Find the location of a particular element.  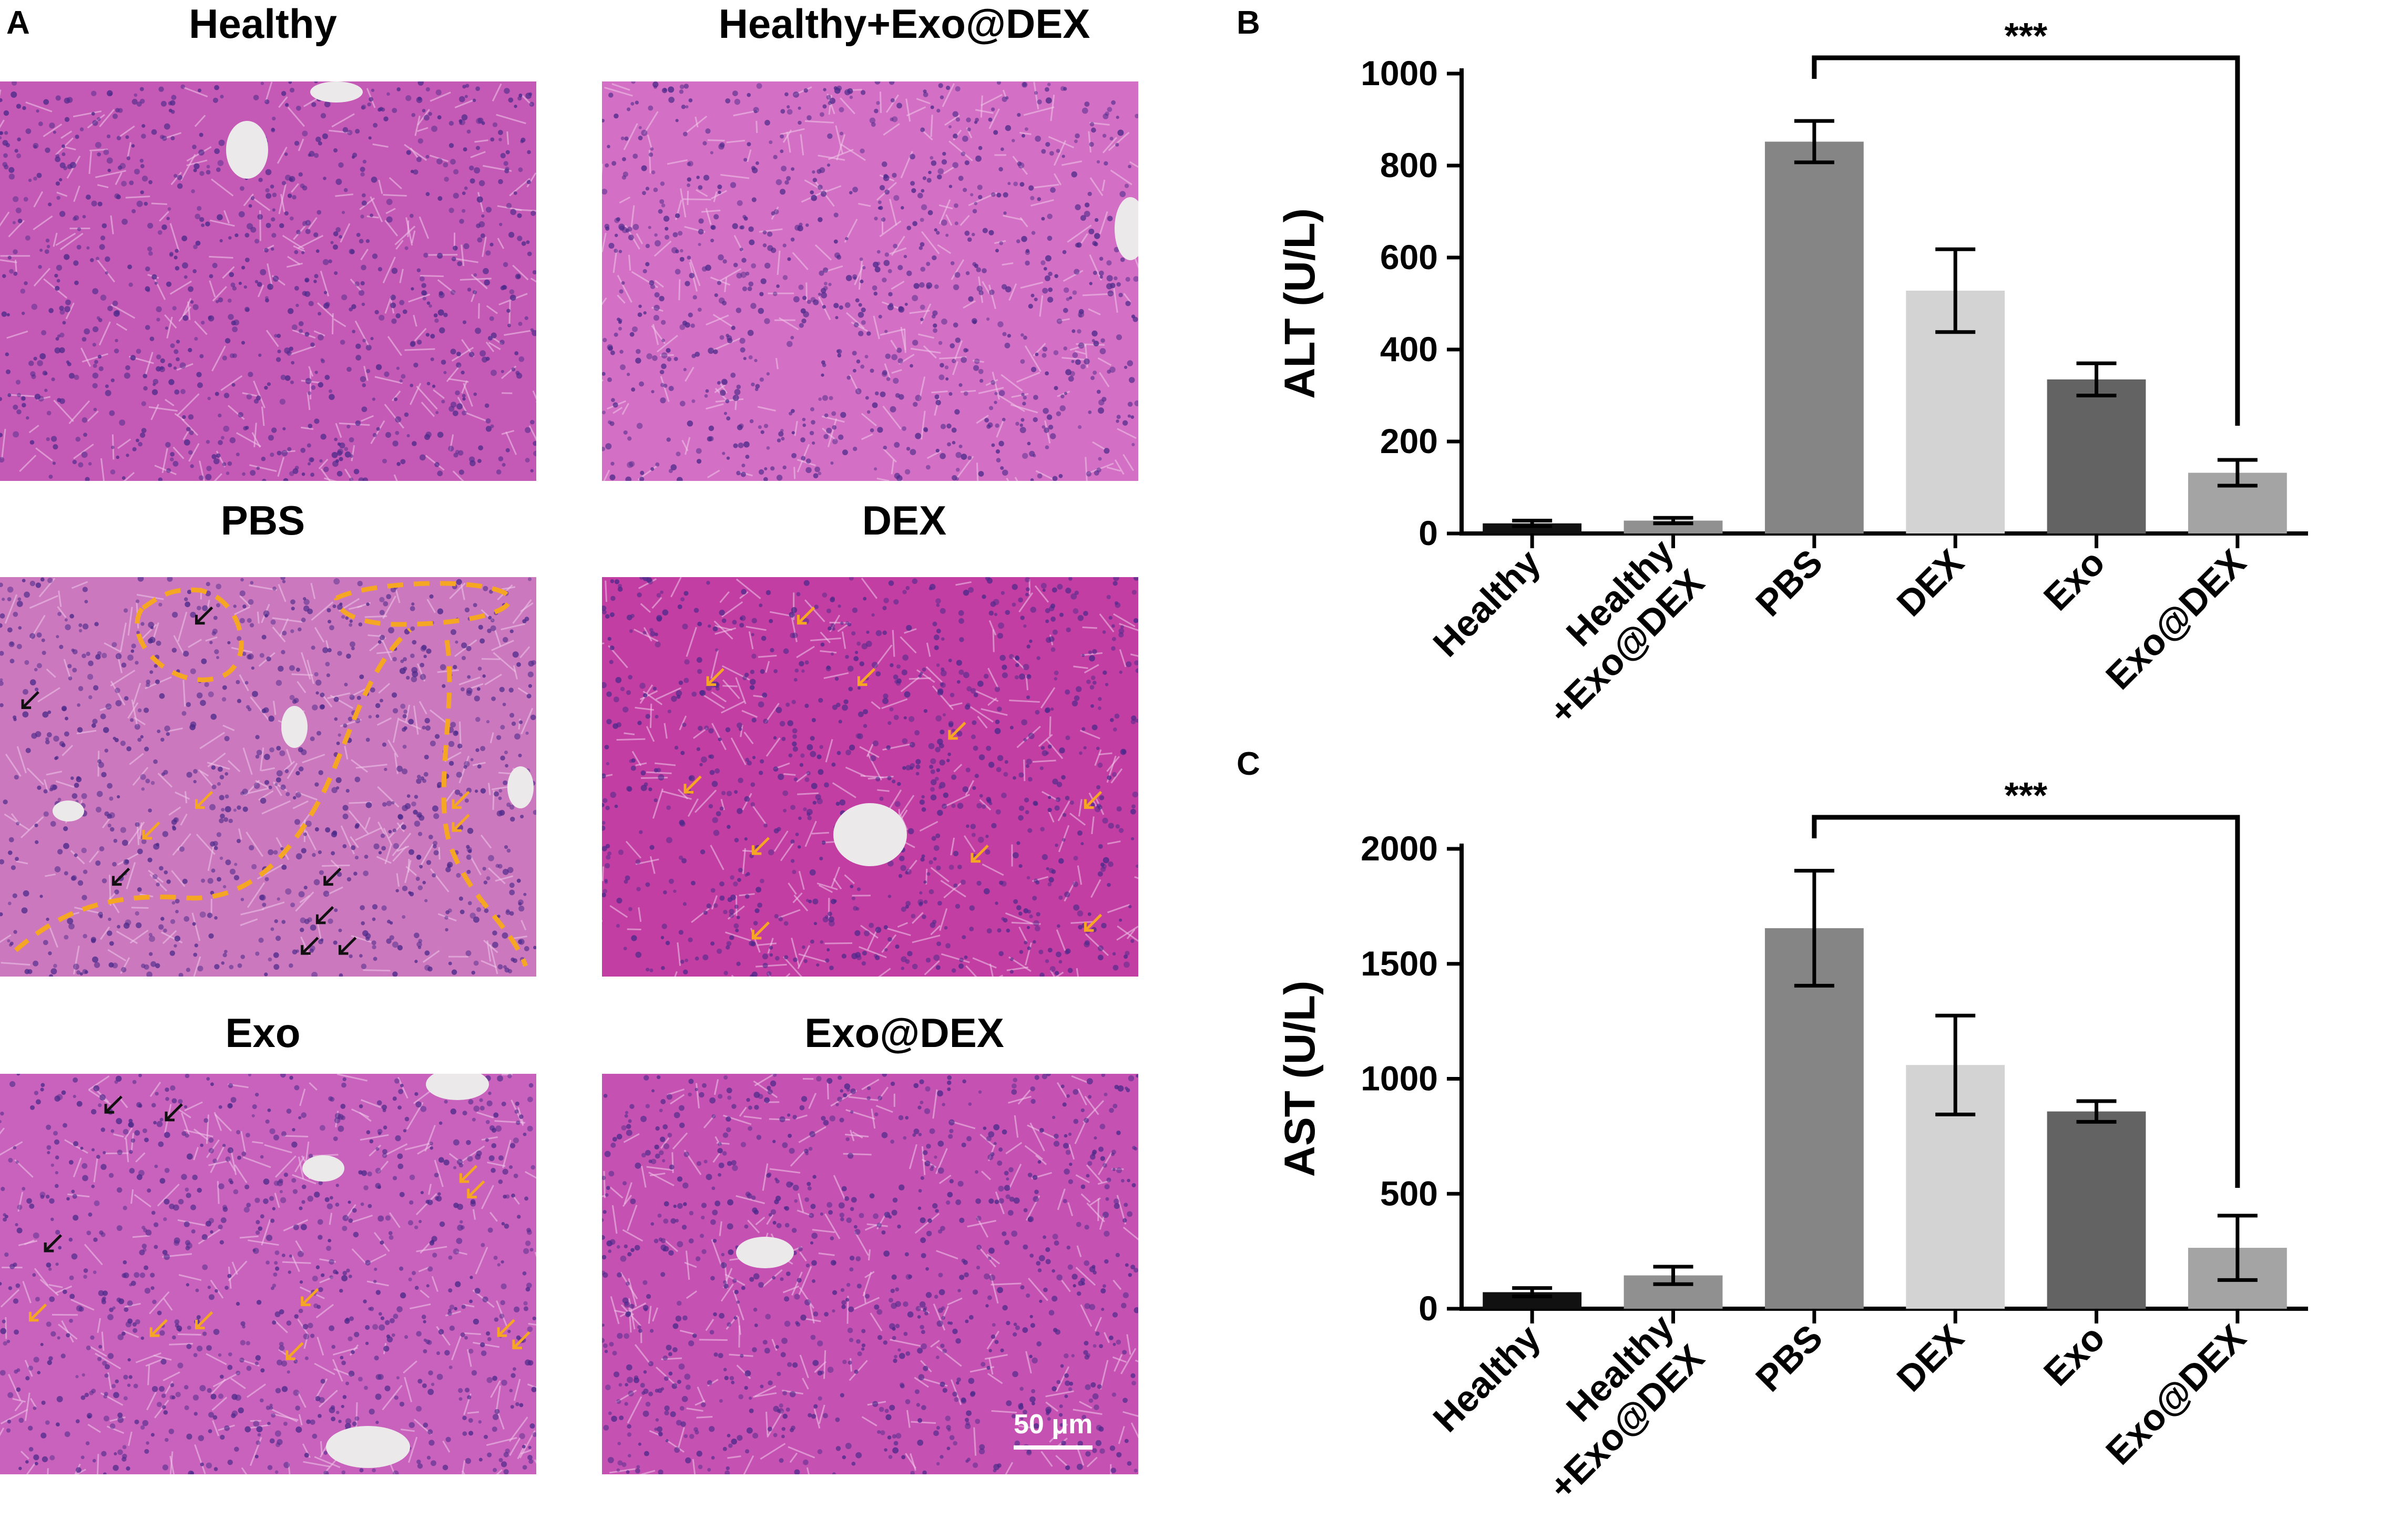

histo-title-healthy: Healthy is located at coordinates (263, 24).